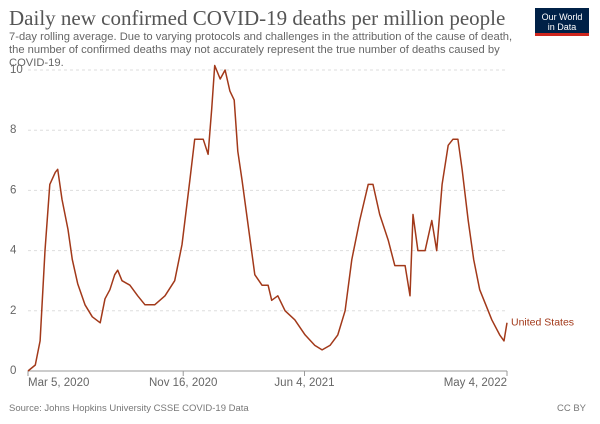  What do you see at coordinates (13, 371) in the screenshot?
I see `y-tick-label: 0` at bounding box center [13, 371].